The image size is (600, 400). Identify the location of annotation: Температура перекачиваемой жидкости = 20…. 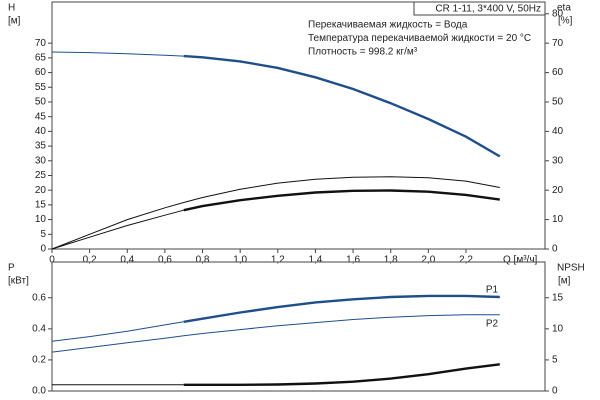
(419, 38).